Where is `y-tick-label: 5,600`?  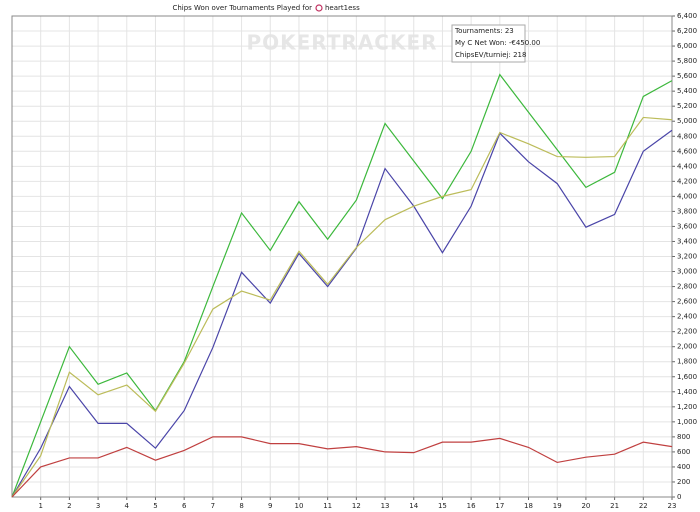 y-tick-label: 5,600 is located at coordinates (687, 76).